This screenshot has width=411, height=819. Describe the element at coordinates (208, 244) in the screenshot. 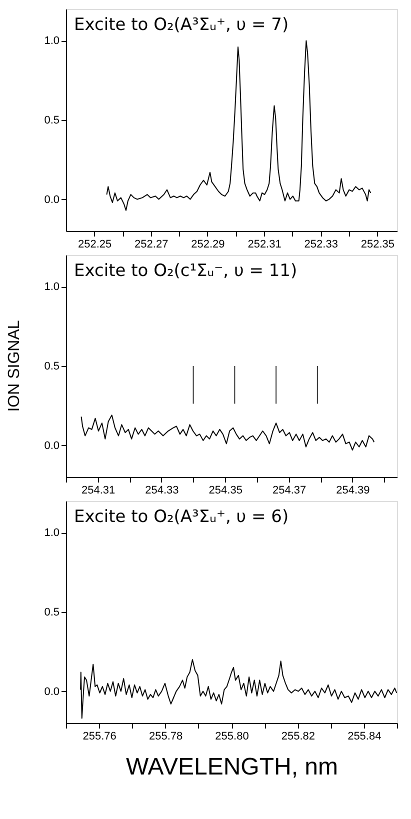

I see `x-tick-label: 252.29` at that location.